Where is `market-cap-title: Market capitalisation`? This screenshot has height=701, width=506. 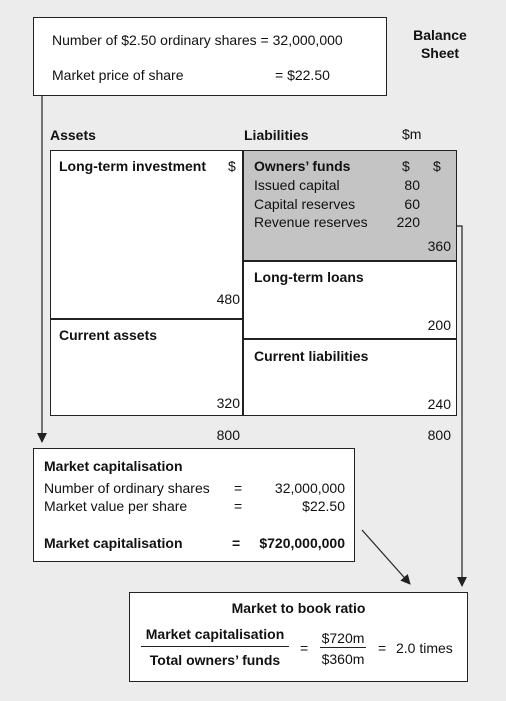
market-cap-title: Market capitalisation is located at coordinates (113, 466).